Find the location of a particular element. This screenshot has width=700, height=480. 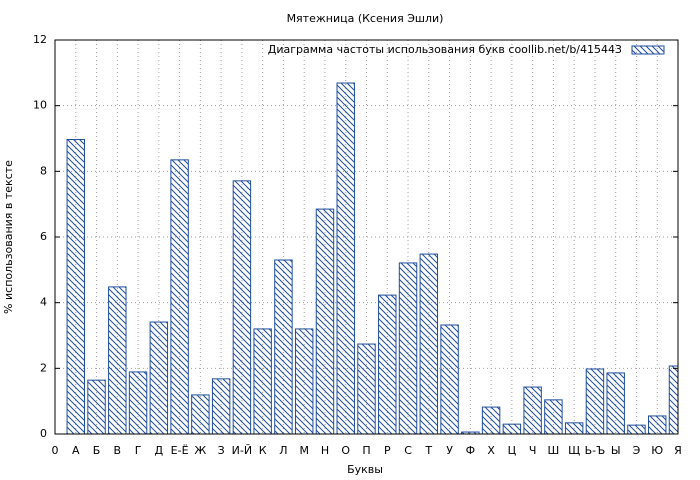

x-tick-label: Н is located at coordinates (325, 450).